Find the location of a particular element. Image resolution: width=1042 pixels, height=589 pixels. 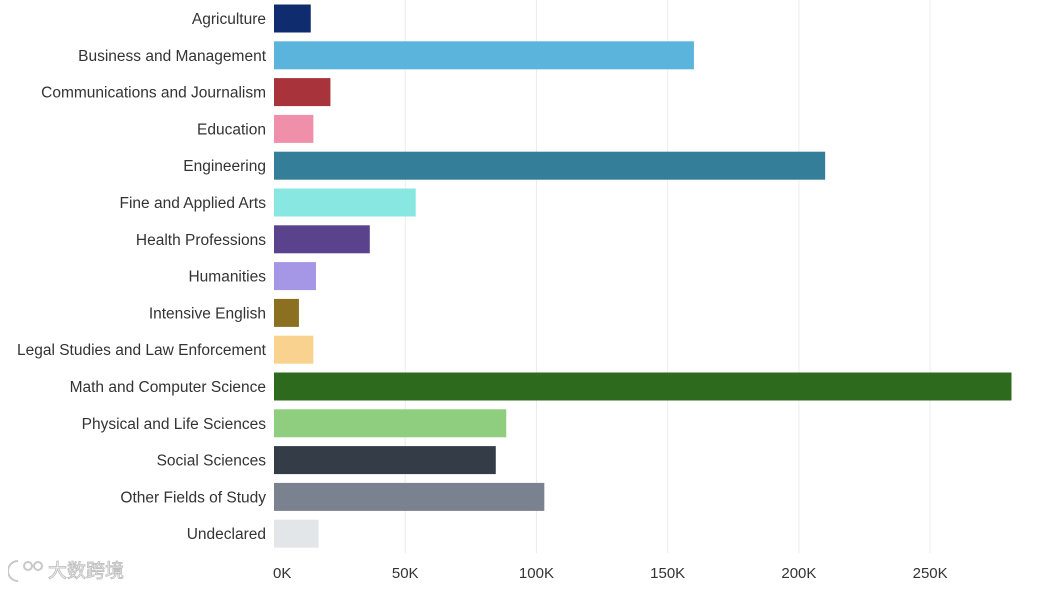

category-label: Education is located at coordinates (231, 129).